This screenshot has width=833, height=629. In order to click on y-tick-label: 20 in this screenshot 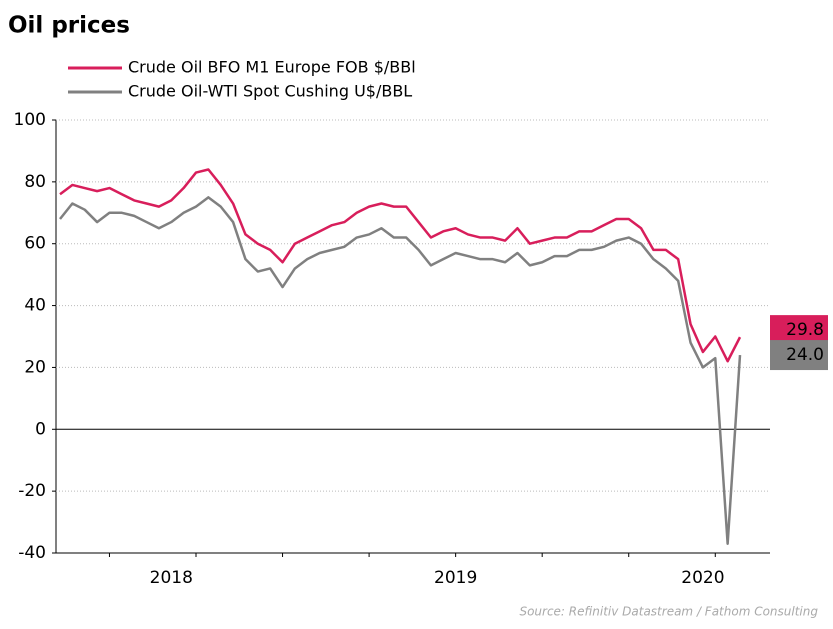, I will do `click(35, 367)`.